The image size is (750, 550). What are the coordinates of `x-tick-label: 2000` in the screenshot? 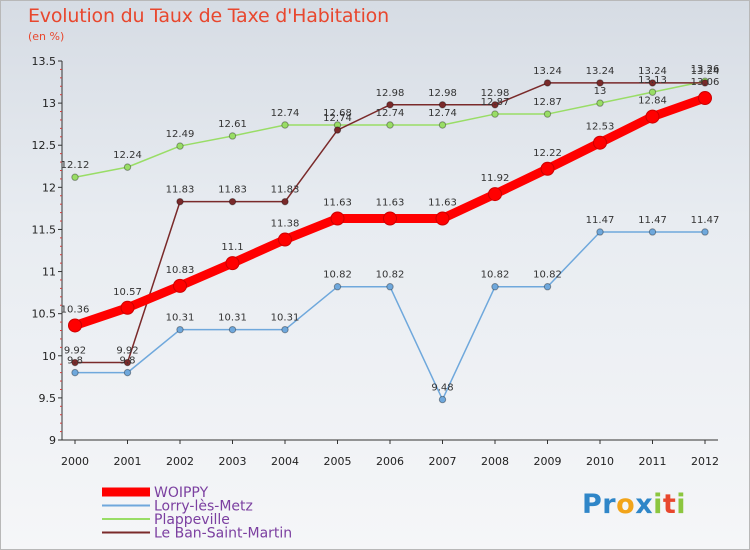 It's located at (75, 461).